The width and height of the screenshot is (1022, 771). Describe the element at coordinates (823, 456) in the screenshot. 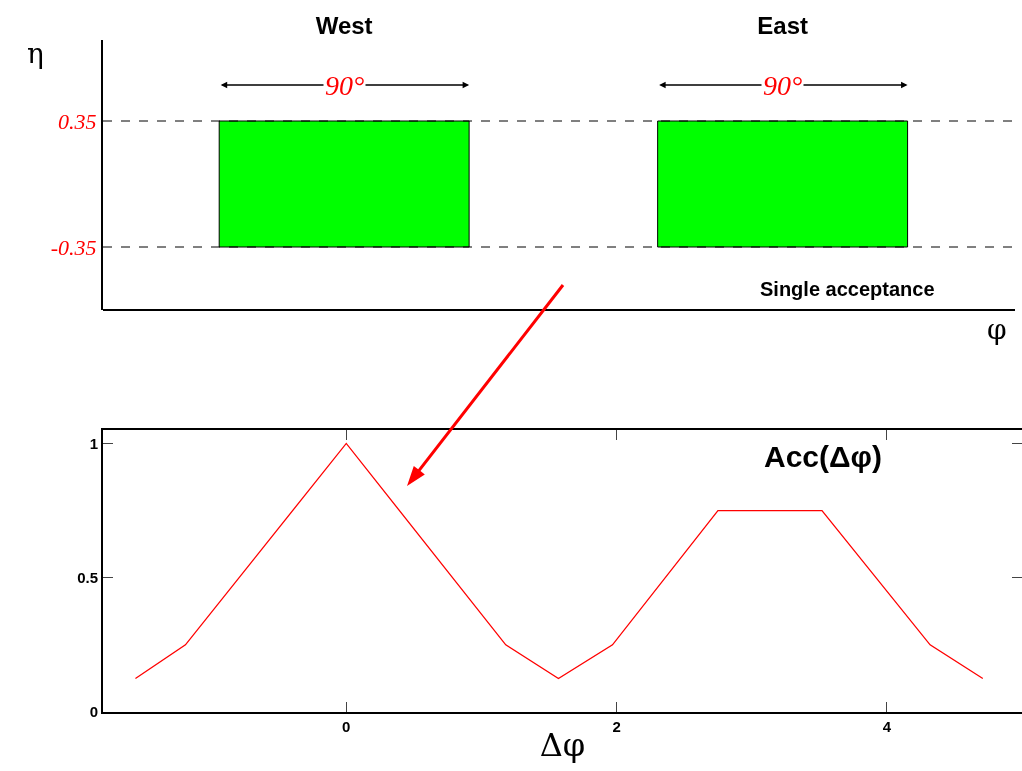

I see `annotation: Acc(Δφ)` at that location.